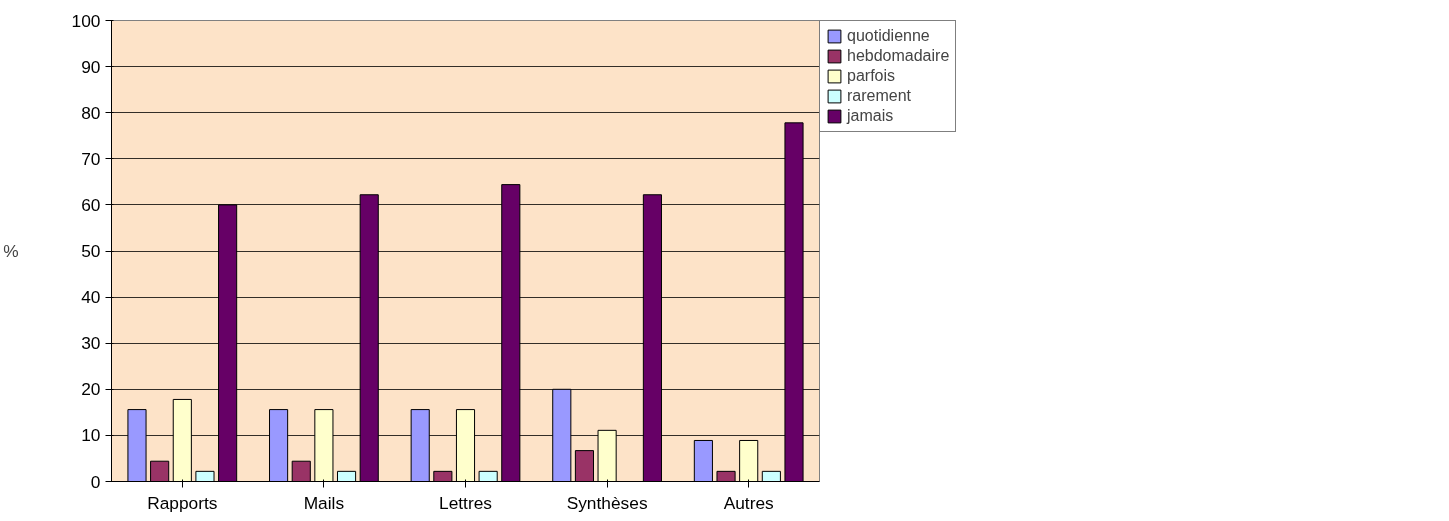 This screenshot has width=1449, height=521. What do you see at coordinates (607, 502) in the screenshot?
I see `x-tick-label: Synthèses` at bounding box center [607, 502].